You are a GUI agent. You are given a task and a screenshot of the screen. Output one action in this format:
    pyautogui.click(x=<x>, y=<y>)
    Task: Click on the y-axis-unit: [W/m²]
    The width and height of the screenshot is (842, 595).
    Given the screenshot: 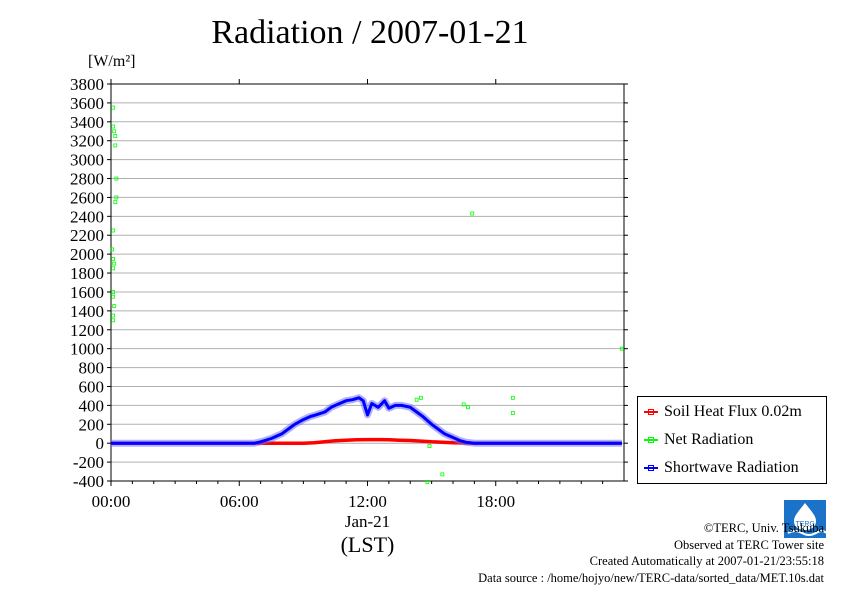 What is the action you would take?
    pyautogui.click(x=112, y=61)
    